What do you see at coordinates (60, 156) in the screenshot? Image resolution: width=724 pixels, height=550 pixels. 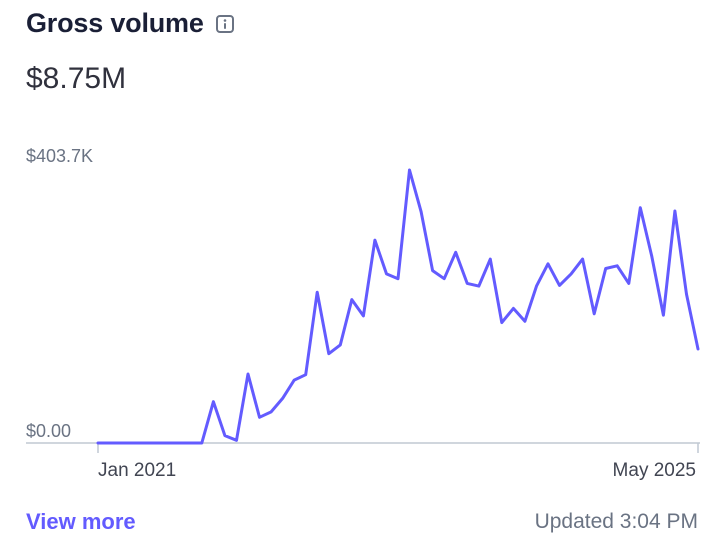 I see `y-tick-max: $403.7K` at bounding box center [60, 156].